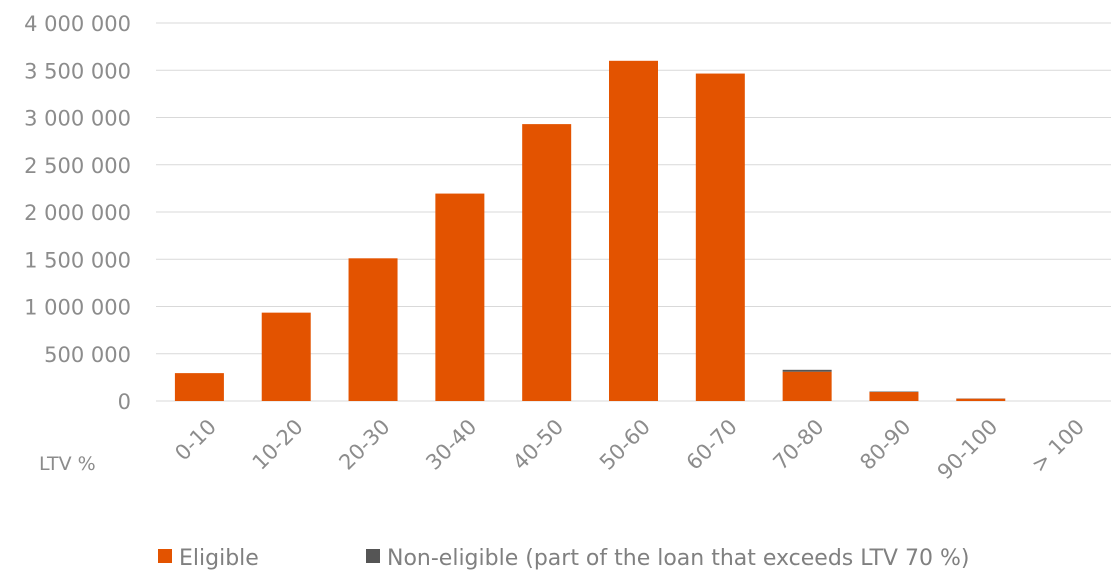 The image size is (1111, 576). What do you see at coordinates (712, 445) in the screenshot?
I see `x-tick-label: 60-70` at bounding box center [712, 445].